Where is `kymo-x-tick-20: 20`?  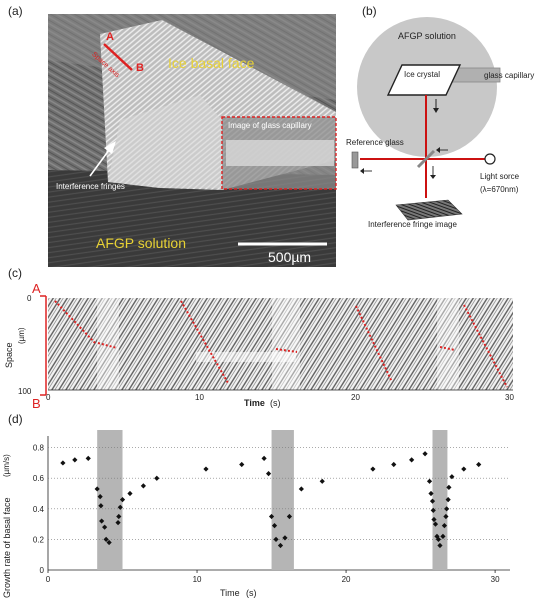 kymo-x-tick-20: 20 is located at coordinates (355, 397).